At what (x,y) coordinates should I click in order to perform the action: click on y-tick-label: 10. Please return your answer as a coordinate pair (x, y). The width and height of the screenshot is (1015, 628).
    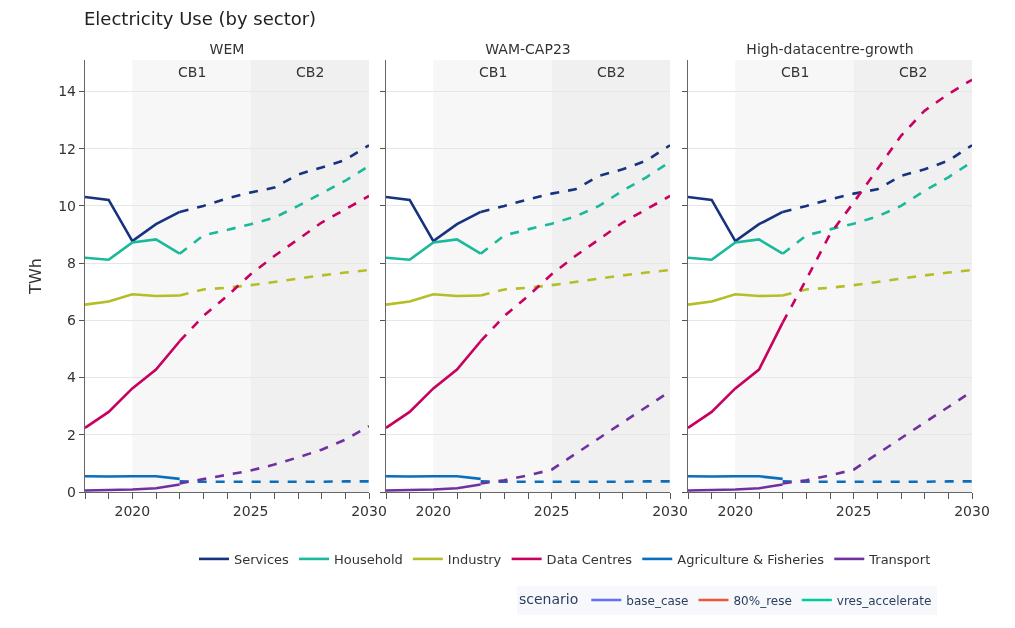
    Looking at the image, I should click on (67, 205).